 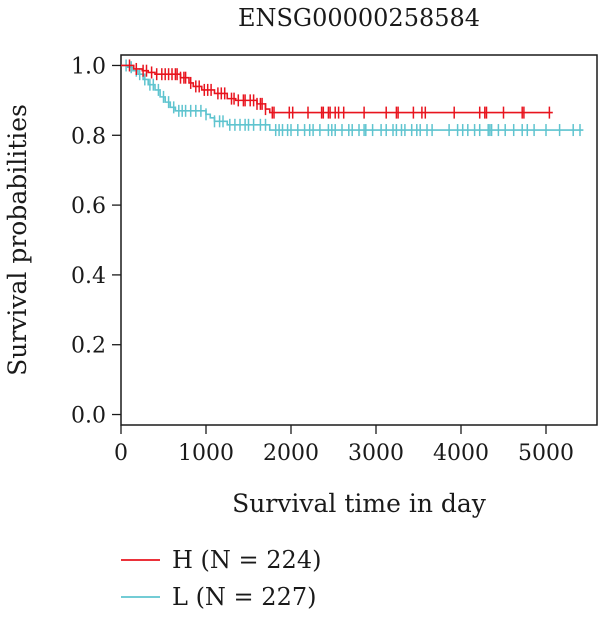 I want to click on y-tick-label: 0.4, so click(x=88, y=276).